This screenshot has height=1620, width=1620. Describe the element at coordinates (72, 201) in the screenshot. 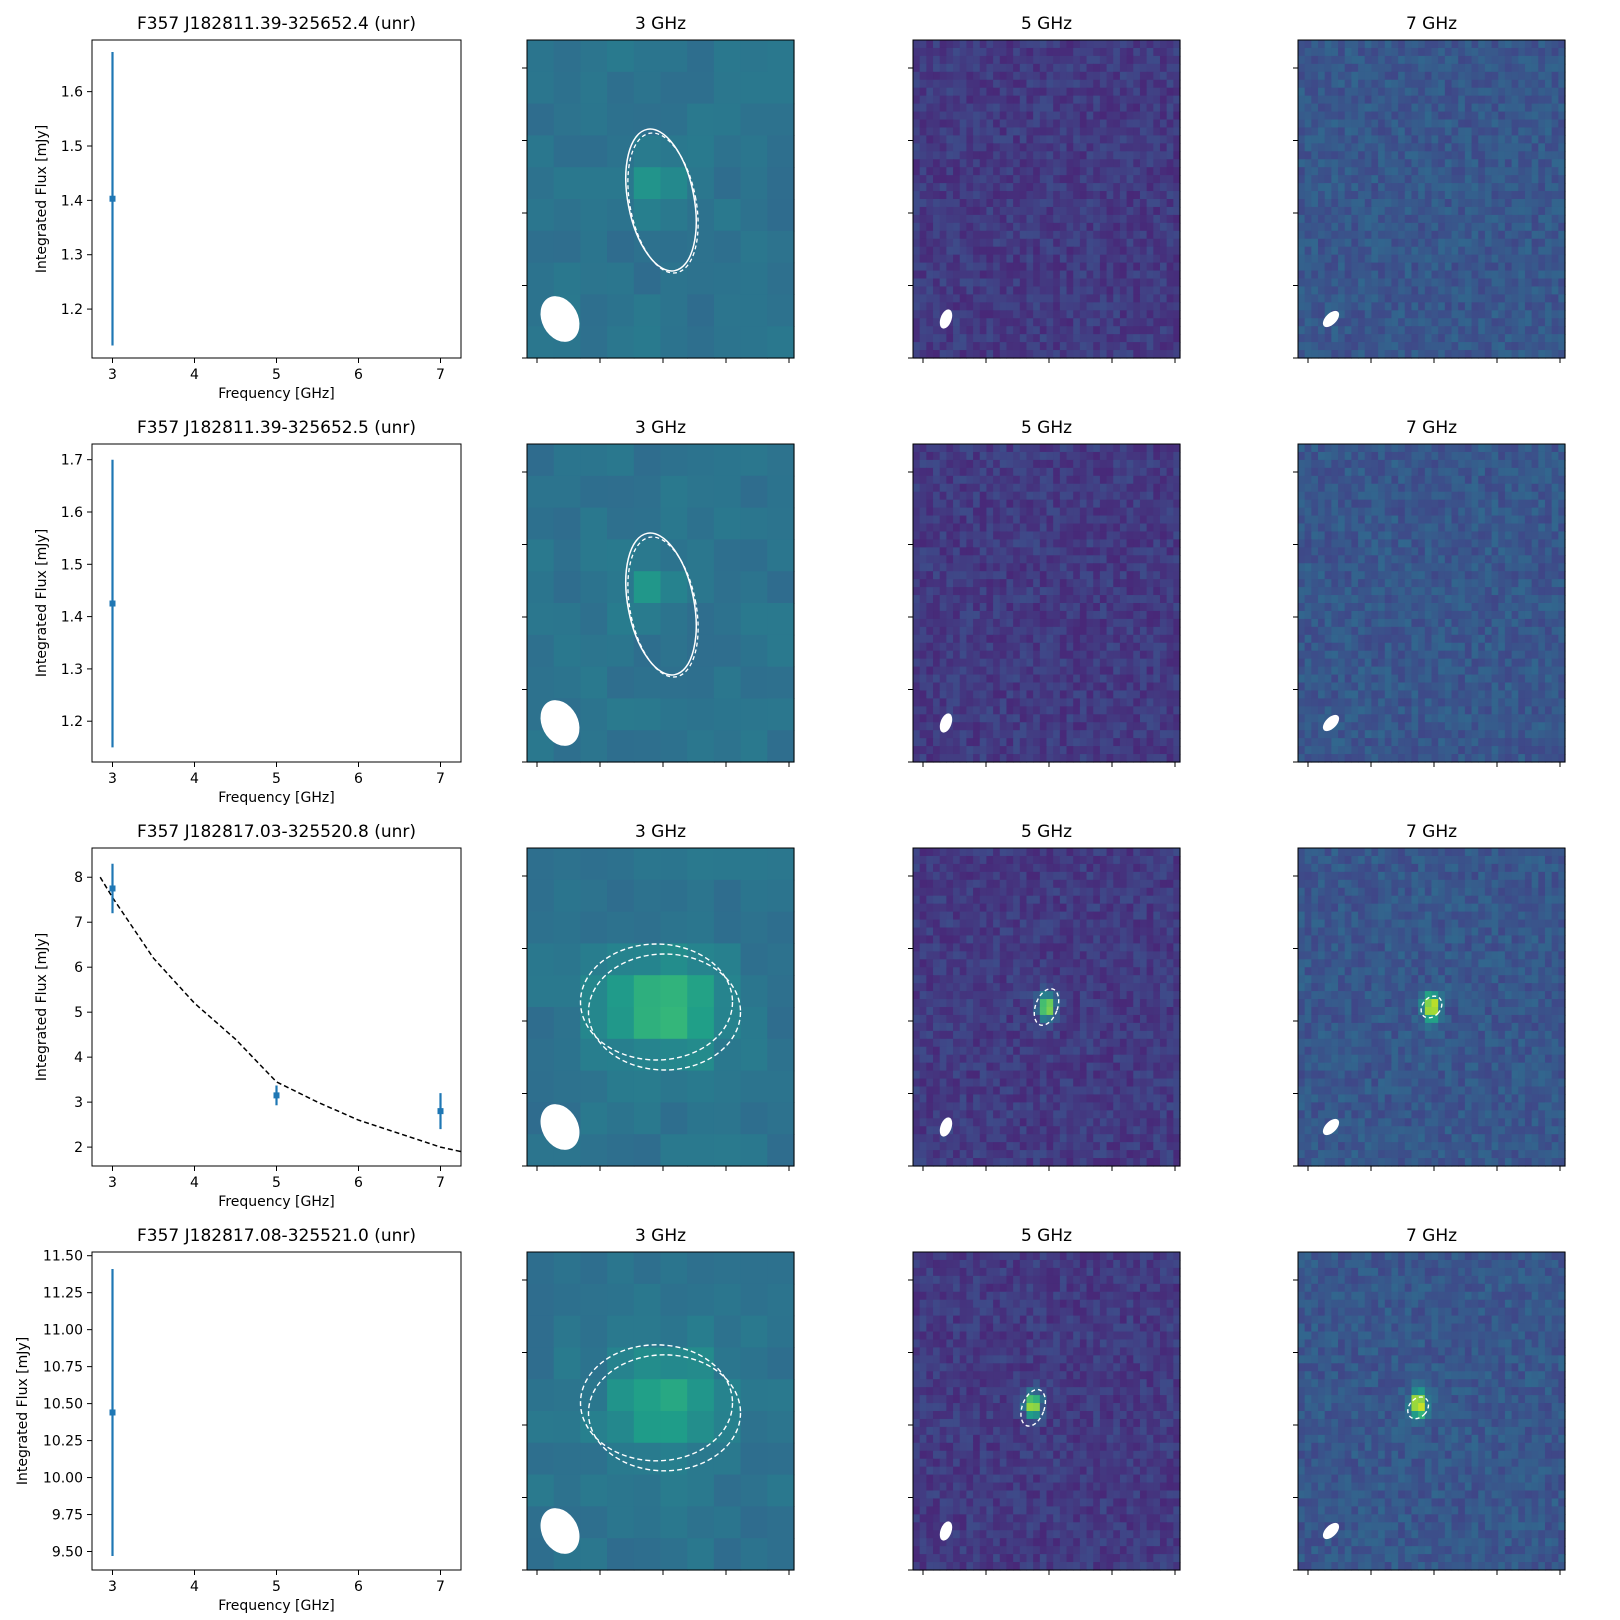

I see `y-tick-label: 1.4` at that location.